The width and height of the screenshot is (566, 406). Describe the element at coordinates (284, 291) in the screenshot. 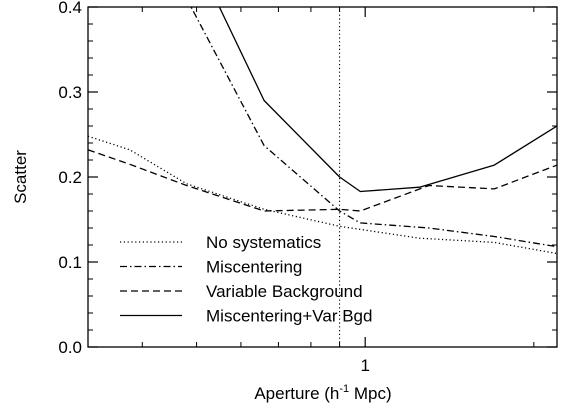

I see `legend-label-3: Variable Background` at that location.